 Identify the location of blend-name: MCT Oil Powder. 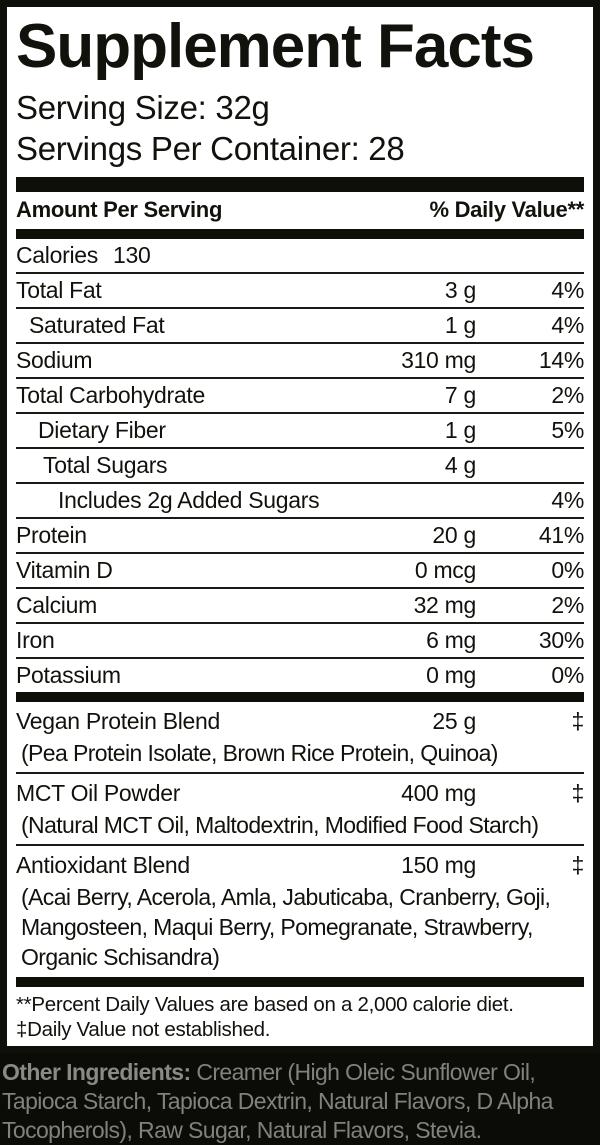
(98, 793).